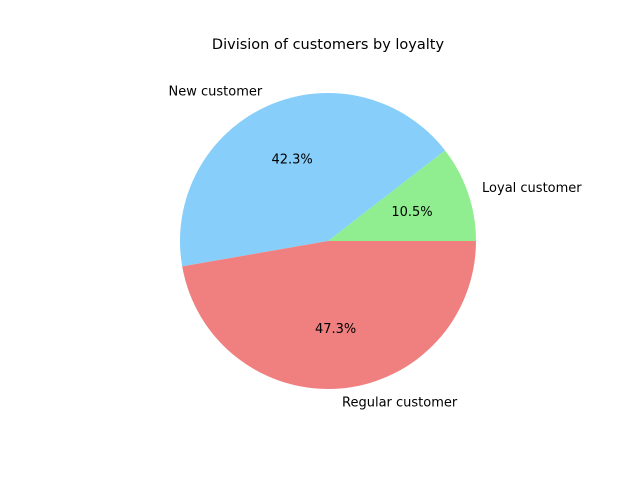  Describe the element at coordinates (411, 212) in the screenshot. I see `slice-pct-loyal-customer: 10.5%` at that location.